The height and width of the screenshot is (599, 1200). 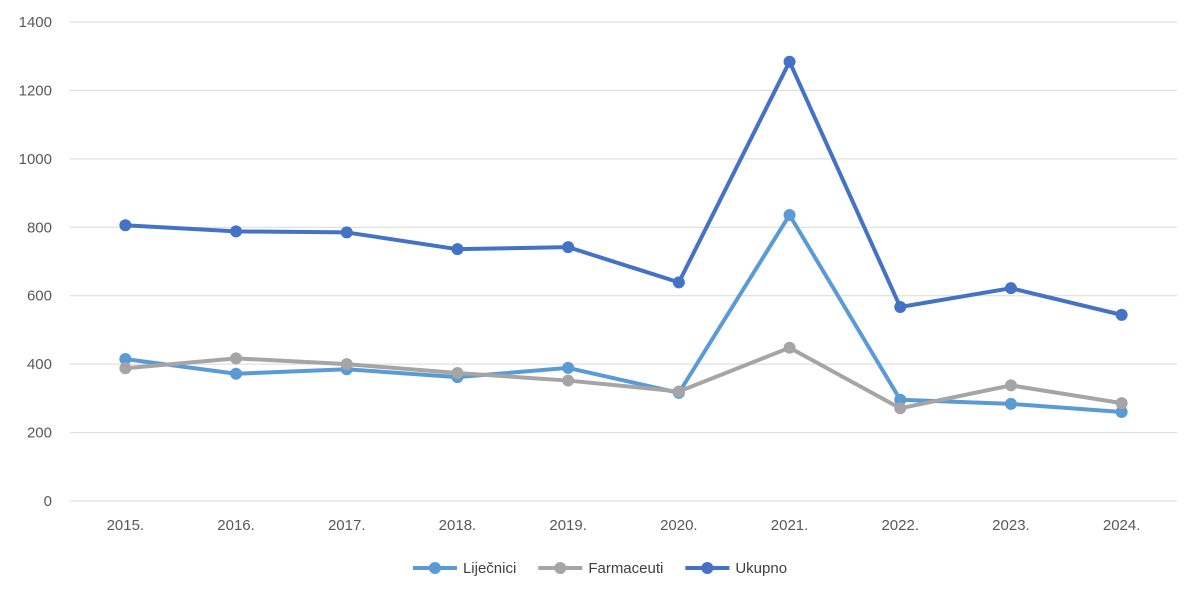 What do you see at coordinates (39, 364) in the screenshot?
I see `y-tick-label: 400` at bounding box center [39, 364].